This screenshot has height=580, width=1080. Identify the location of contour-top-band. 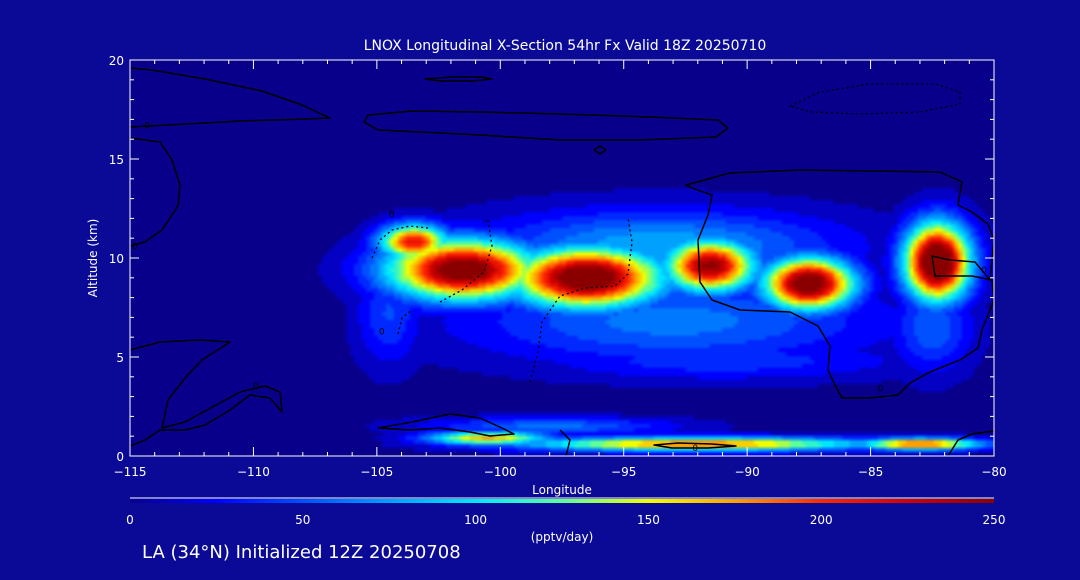
(546, 125).